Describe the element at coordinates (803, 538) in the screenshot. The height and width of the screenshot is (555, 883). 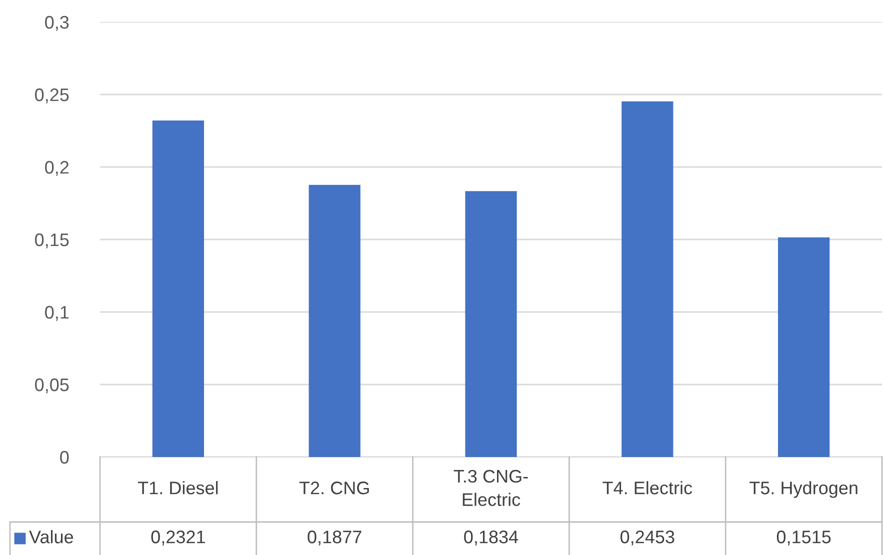
I see `data-label: 0,1515` at that location.